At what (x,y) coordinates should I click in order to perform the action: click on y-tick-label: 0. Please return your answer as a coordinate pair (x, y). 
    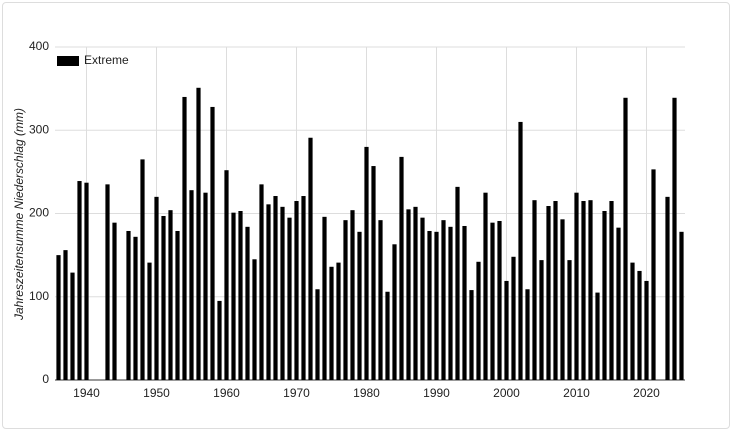
    Looking at the image, I should click on (45, 379).